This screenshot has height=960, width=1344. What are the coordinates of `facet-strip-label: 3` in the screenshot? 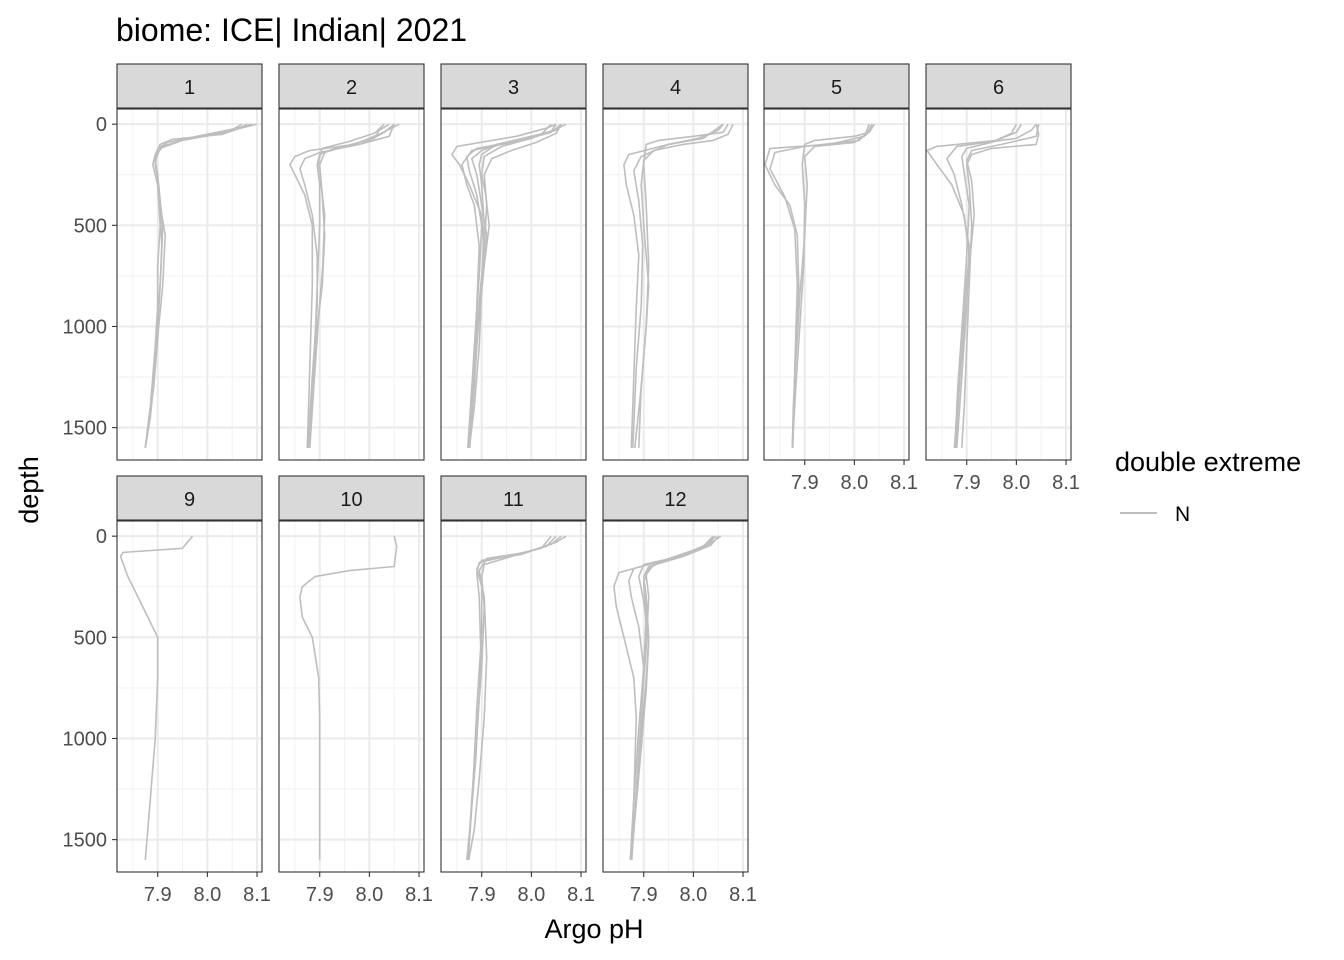 It's located at (513, 88).